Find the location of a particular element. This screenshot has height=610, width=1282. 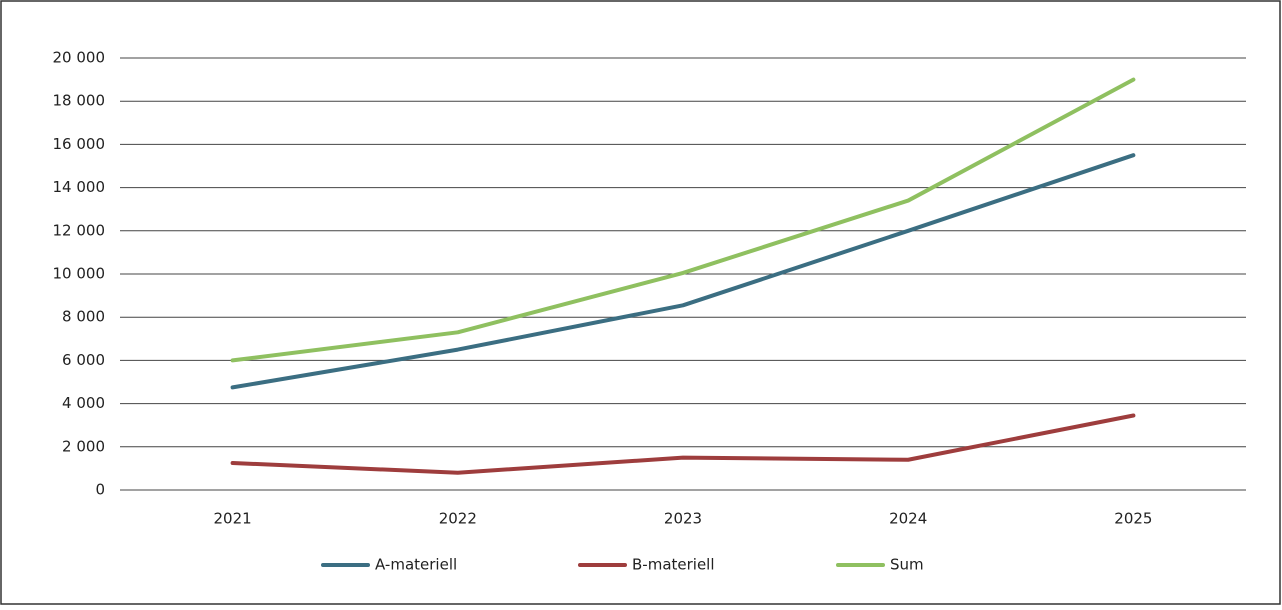

y-tick-label: 8 000 is located at coordinates (83, 317).